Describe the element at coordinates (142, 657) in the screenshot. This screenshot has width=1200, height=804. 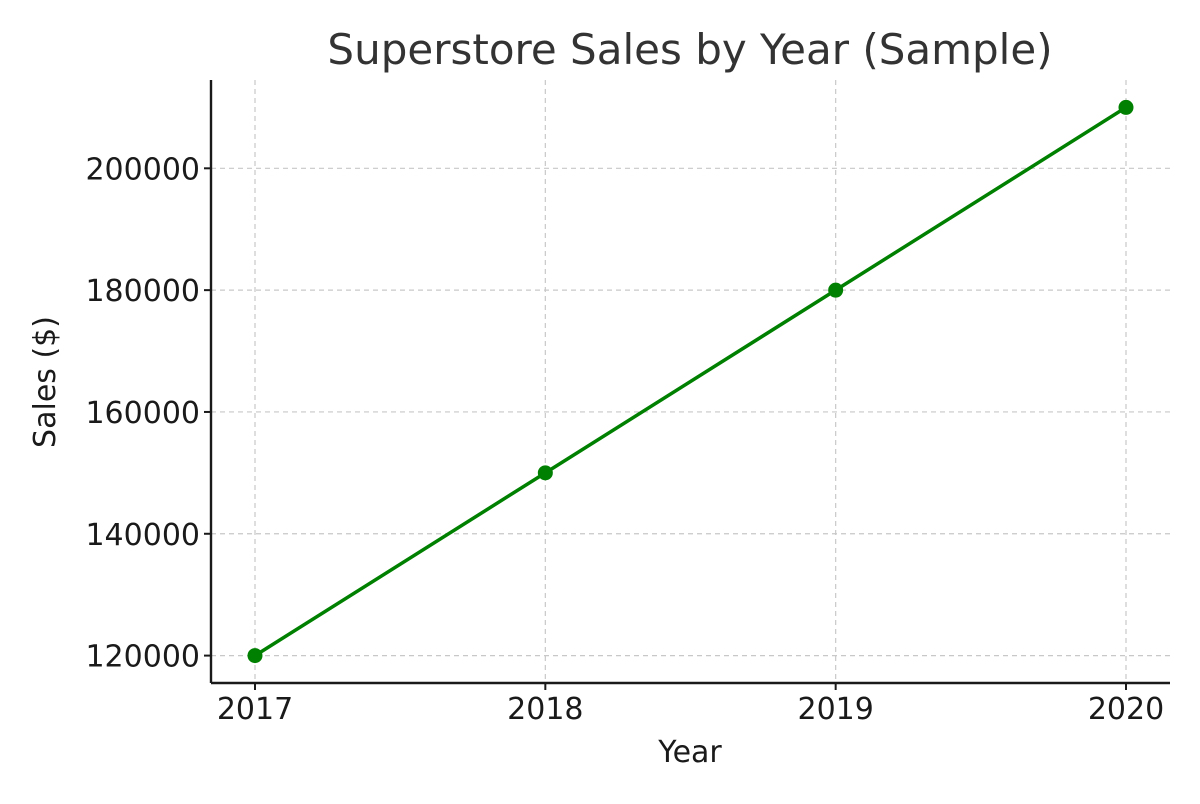
I see `y-tick-label: 120000` at that location.